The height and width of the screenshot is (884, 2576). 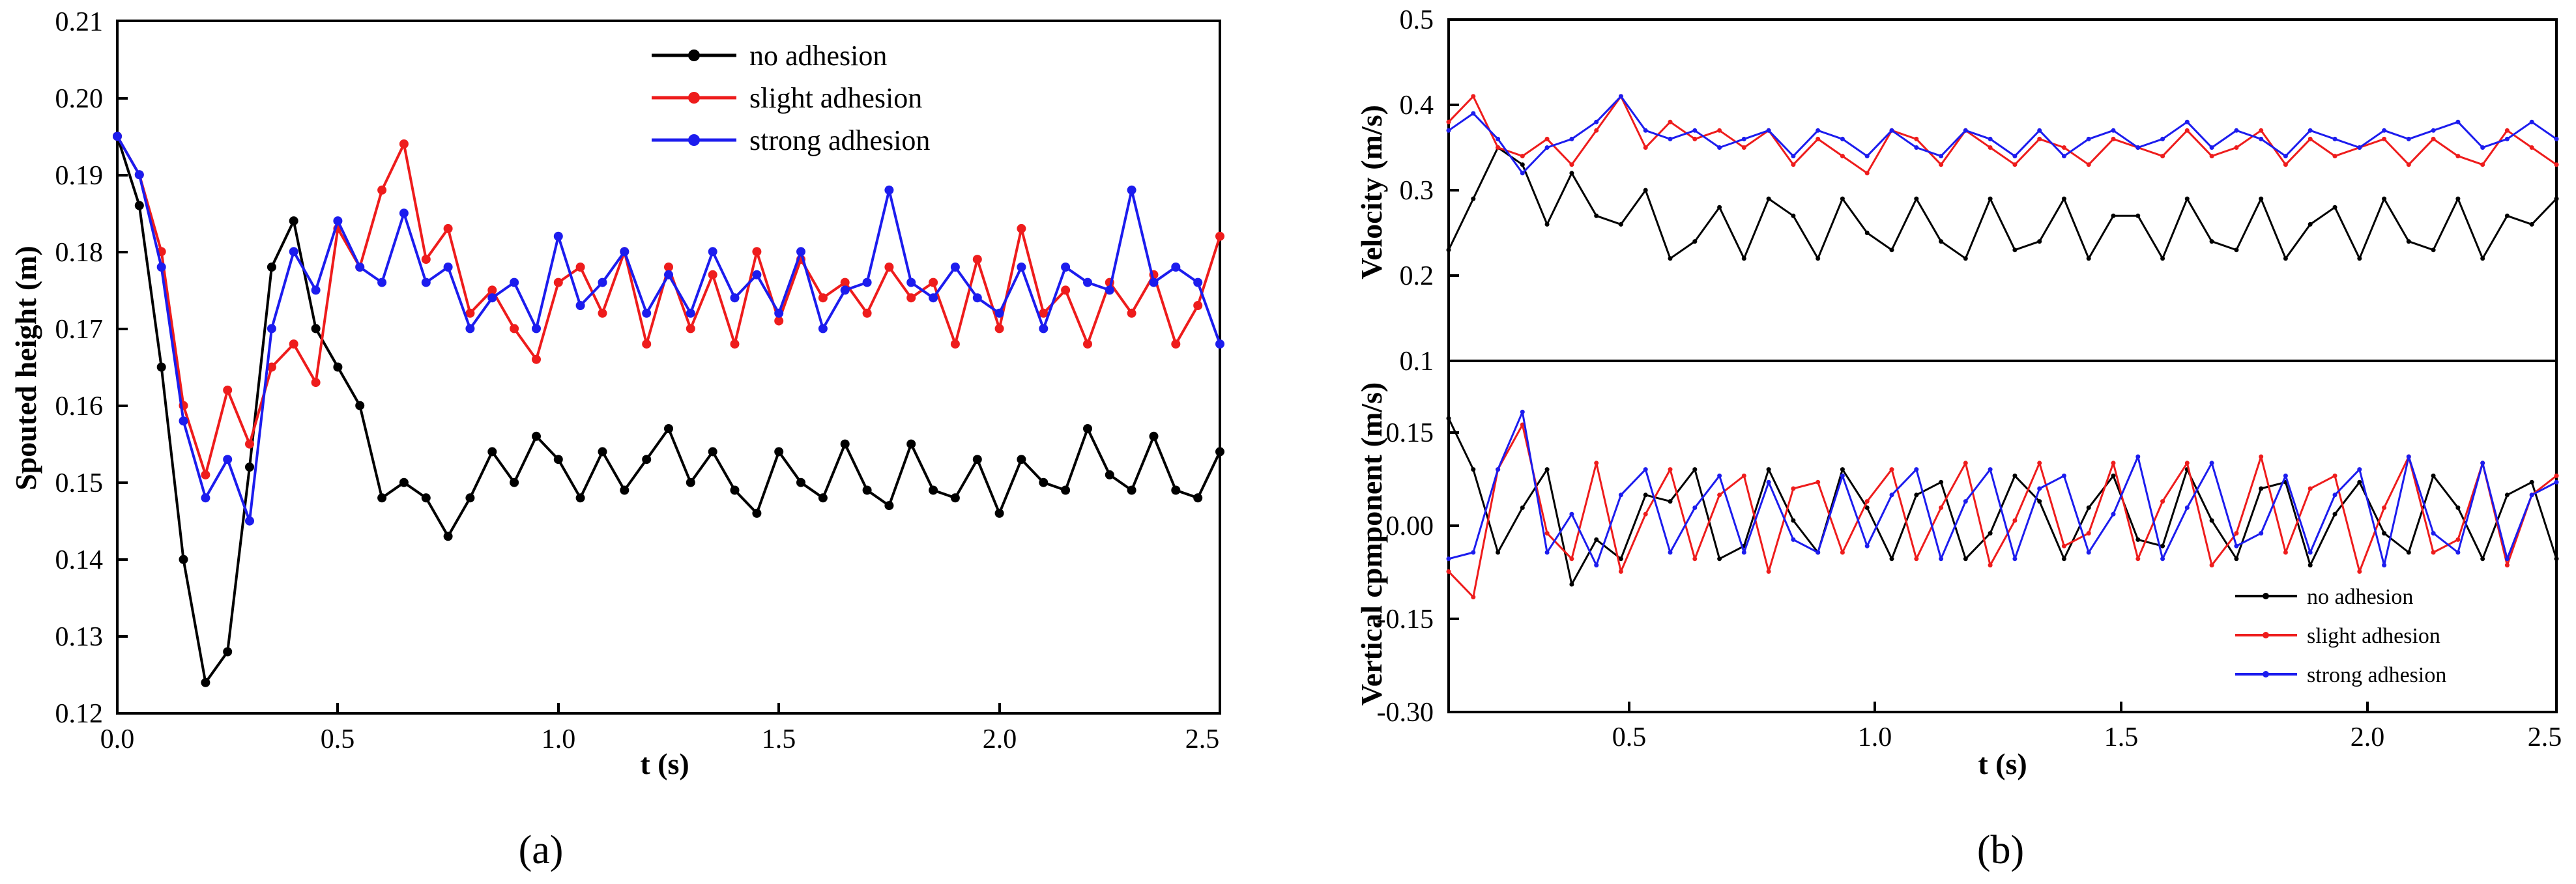 I want to click on panel-b-top-y-tick-label: 0.3, so click(x=1417, y=191).